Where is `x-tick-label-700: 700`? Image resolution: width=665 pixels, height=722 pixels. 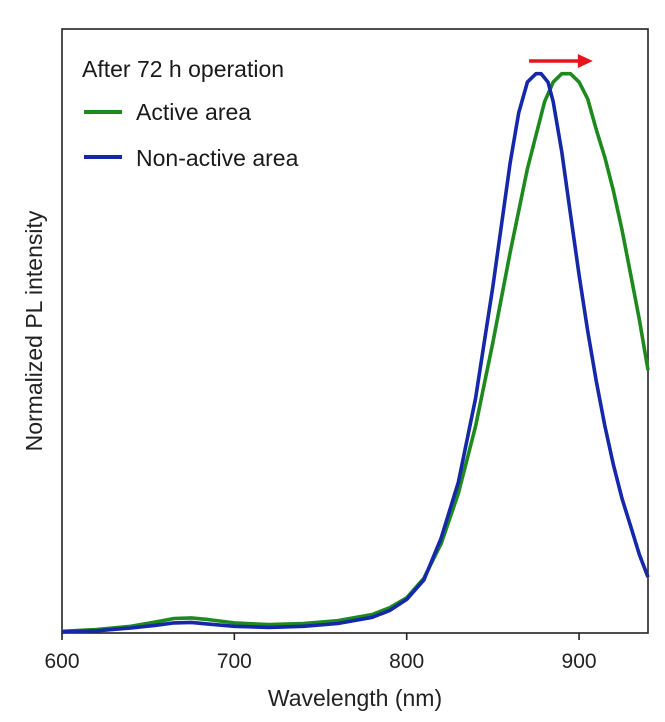 x-tick-label-700: 700 is located at coordinates (234, 661).